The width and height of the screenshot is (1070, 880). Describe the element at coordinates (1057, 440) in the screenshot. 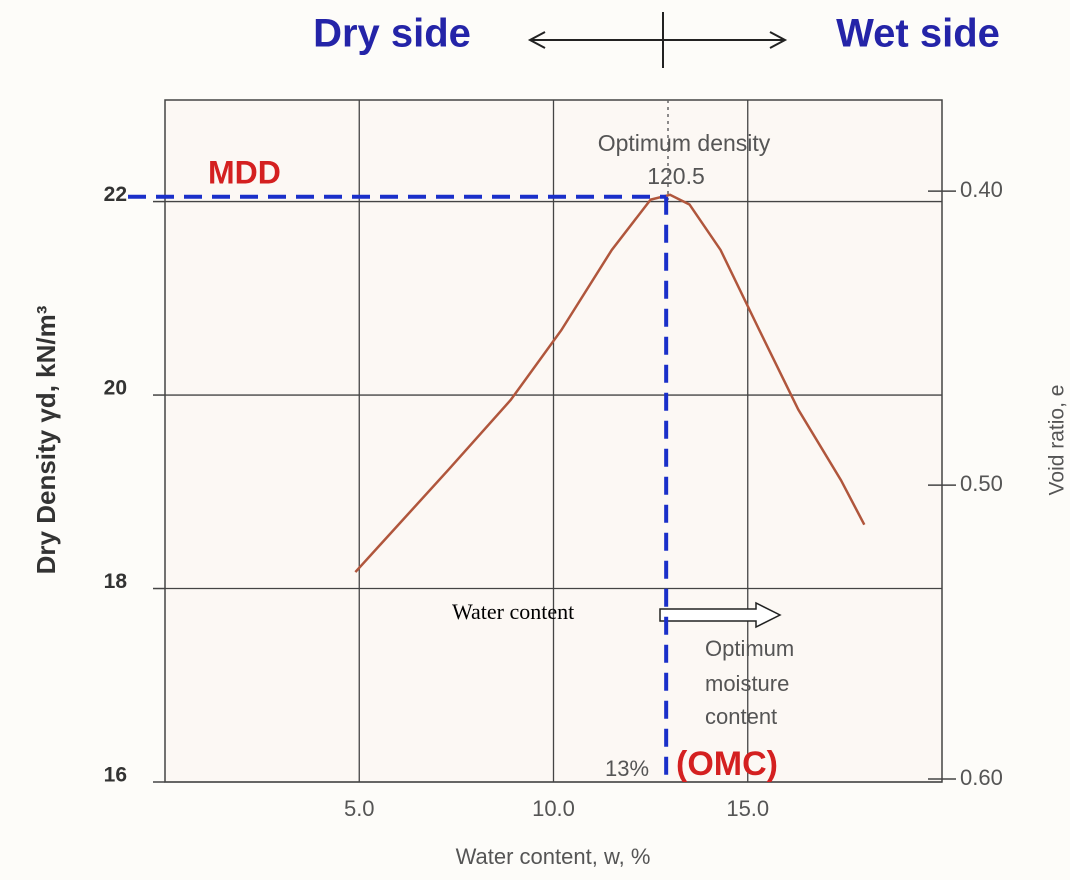

I see `y2-axis-label: Void ratio, e` at that location.